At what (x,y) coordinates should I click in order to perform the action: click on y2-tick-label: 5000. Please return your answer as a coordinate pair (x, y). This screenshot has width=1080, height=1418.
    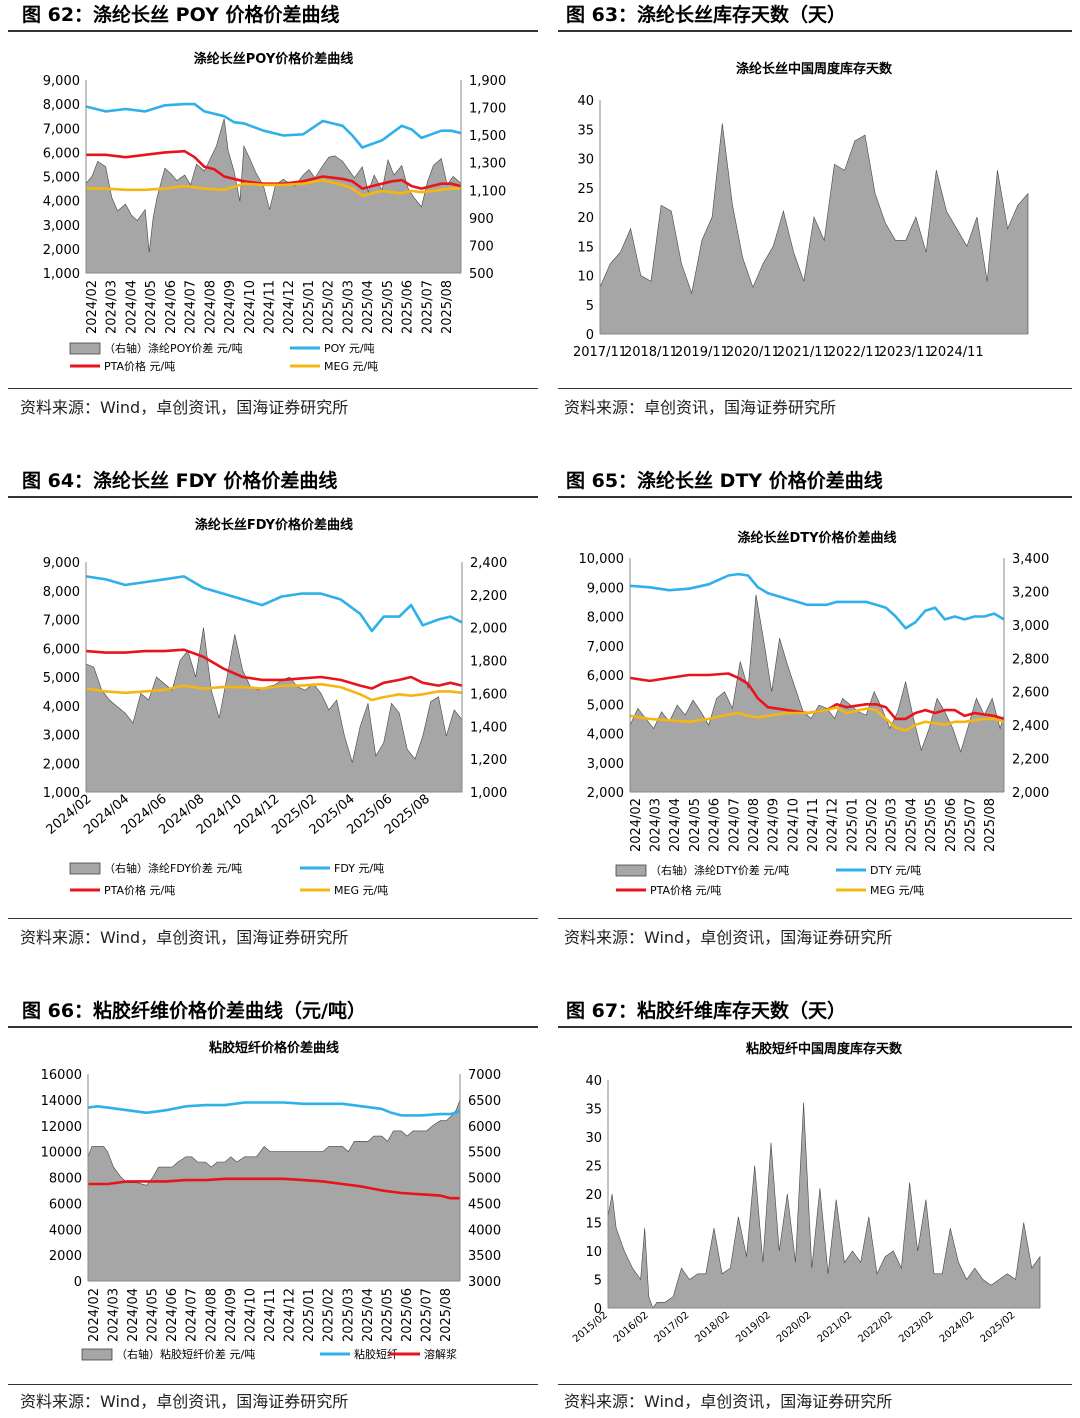
    Looking at the image, I should click on (484, 1179).